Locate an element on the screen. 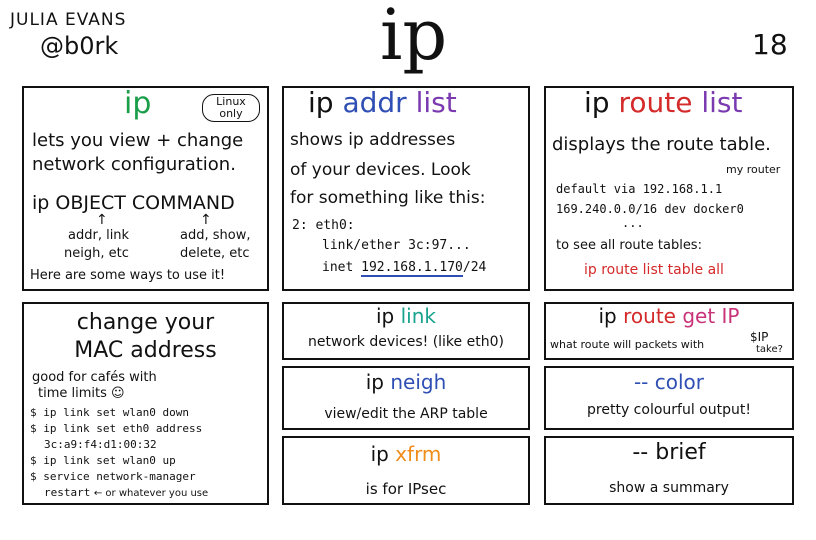 The image size is (816, 540). panel-title-2: MAC address is located at coordinates (145, 350).